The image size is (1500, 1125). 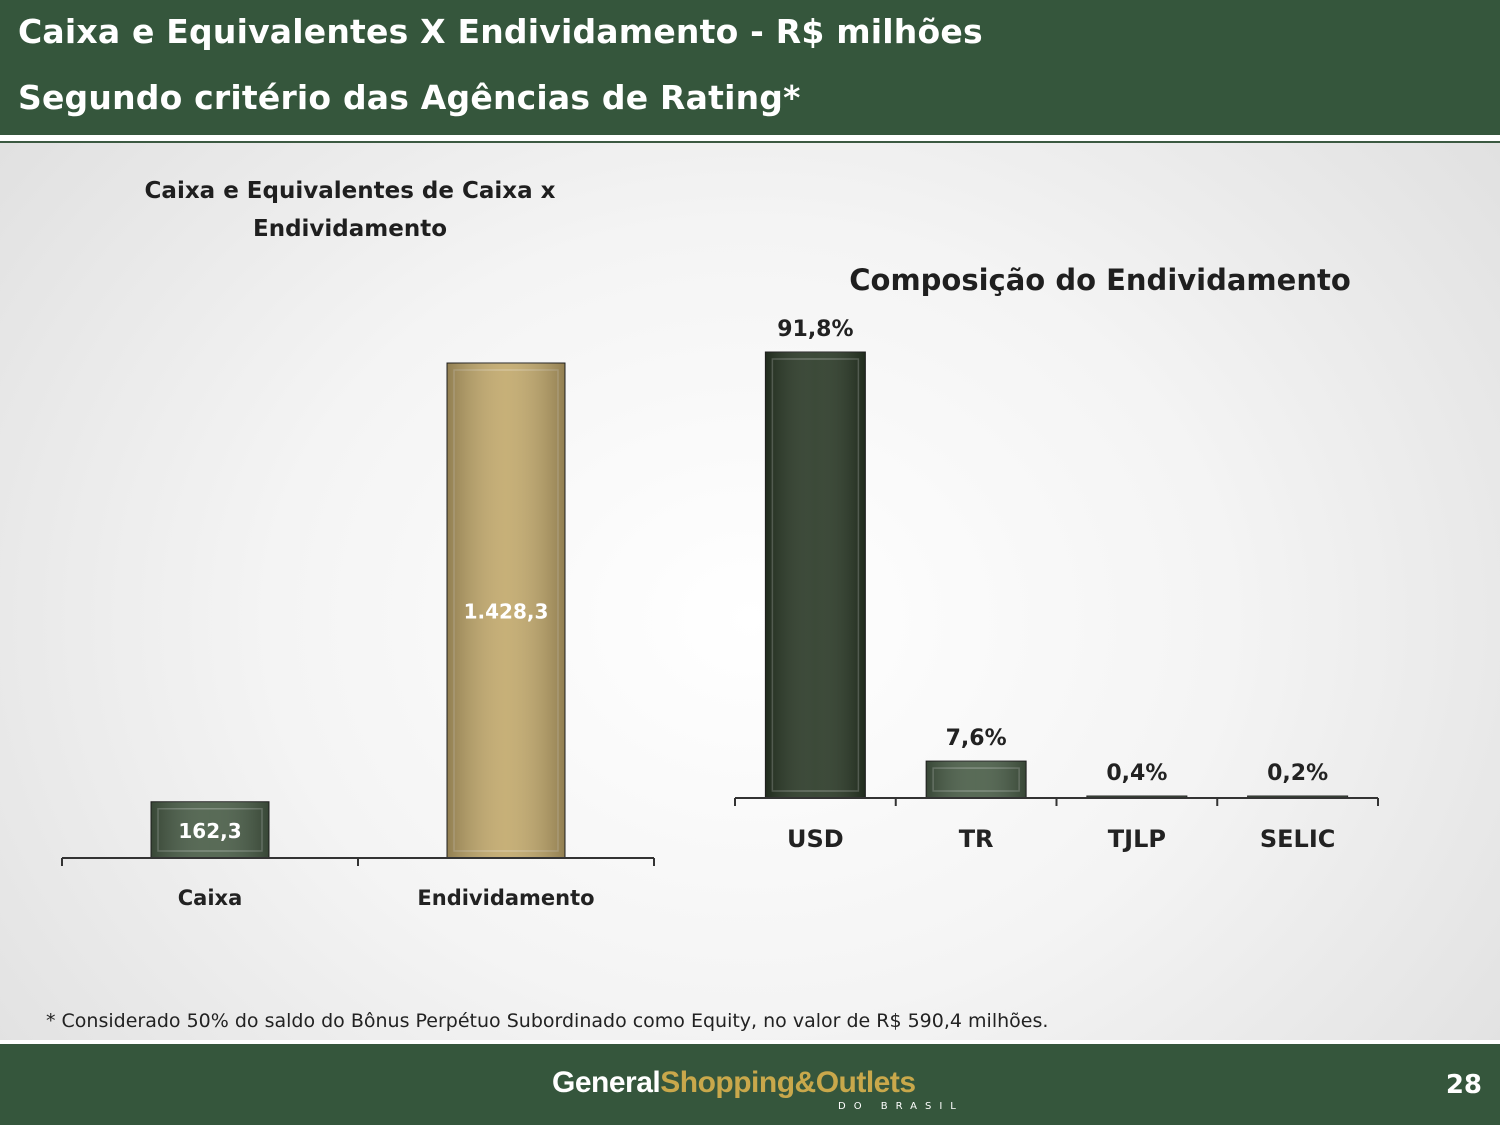 I want to click on c1-bar-shade-caixa, so click(x=210, y=829).